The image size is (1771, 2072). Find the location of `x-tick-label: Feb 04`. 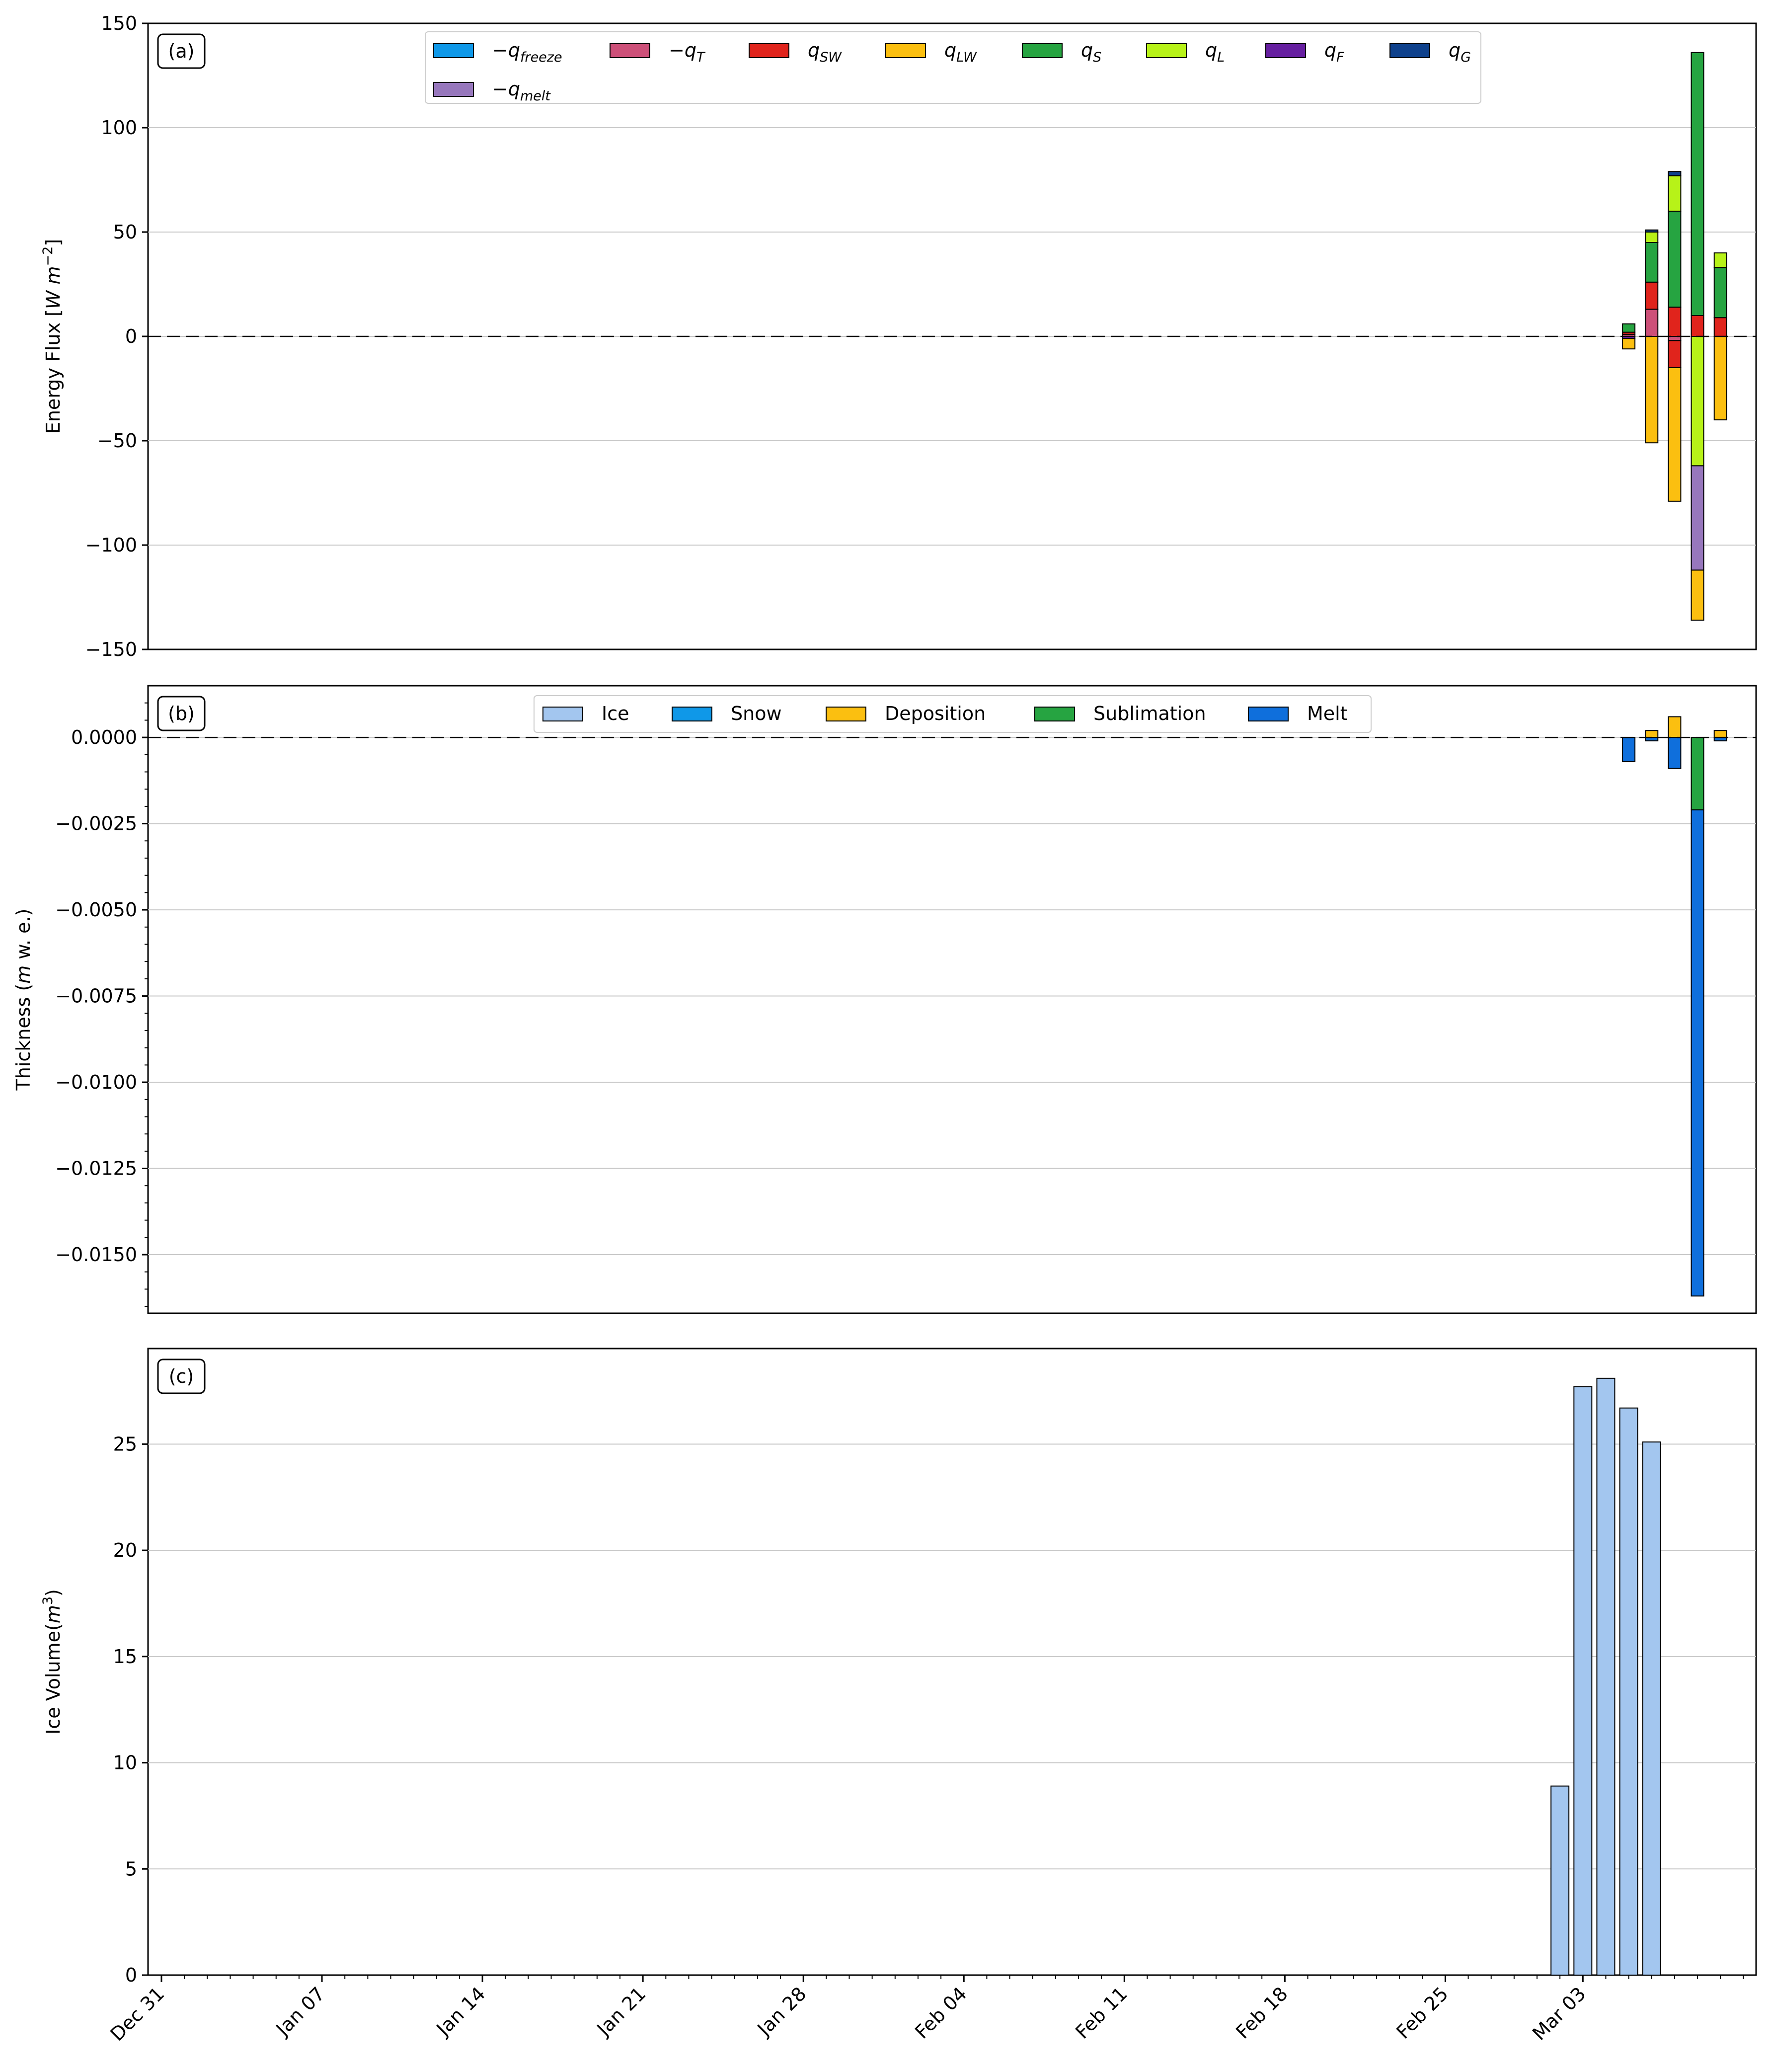

x-tick-label: Feb 04 is located at coordinates (941, 2013).